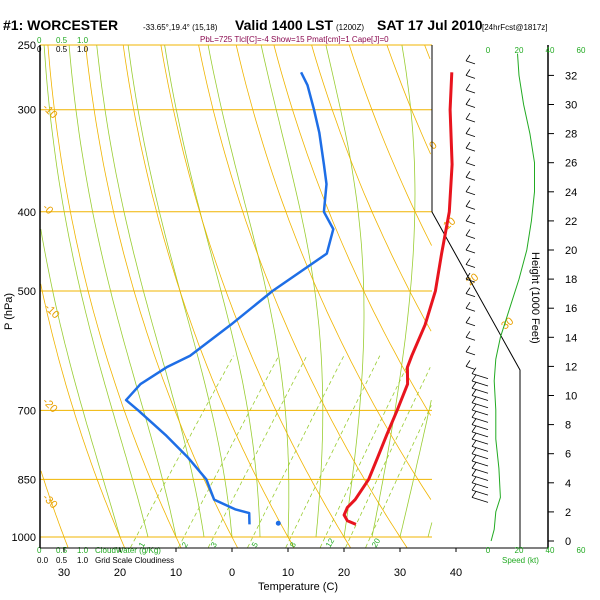 Image resolution: width=600 pixels, height=600 pixels. Describe the element at coordinates (519, 50) in the screenshot. I see `speed-tick-label-top: 20` at that location.